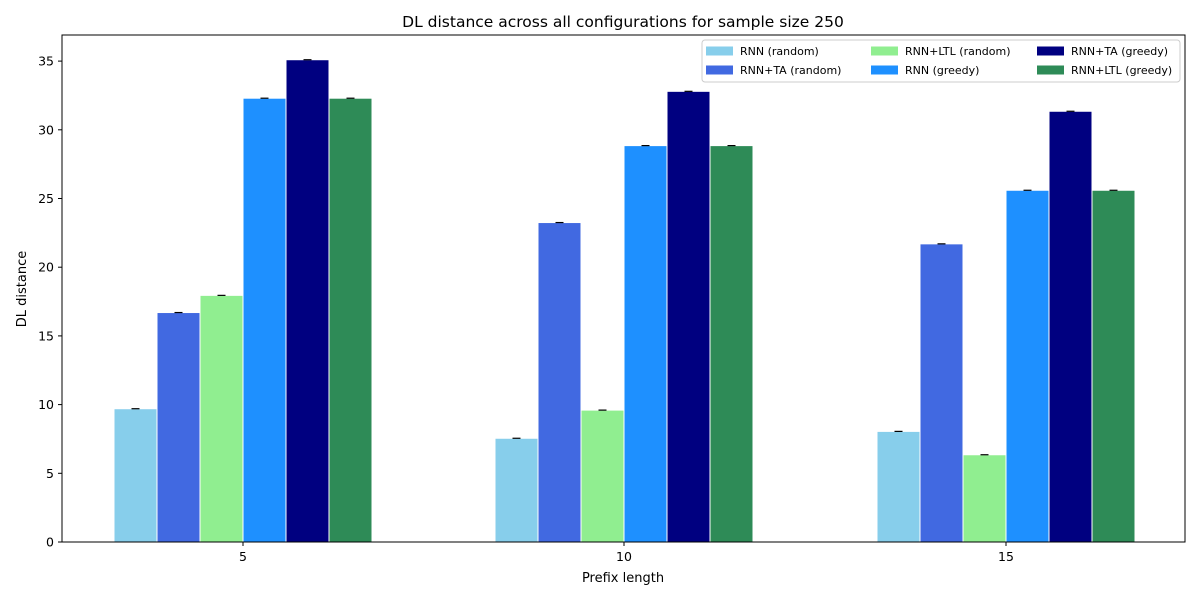 Image resolution: width=1200 pixels, height=600 pixels. What do you see at coordinates (942, 70) in the screenshot?
I see `legend-label: RNN (greedy)` at bounding box center [942, 70].